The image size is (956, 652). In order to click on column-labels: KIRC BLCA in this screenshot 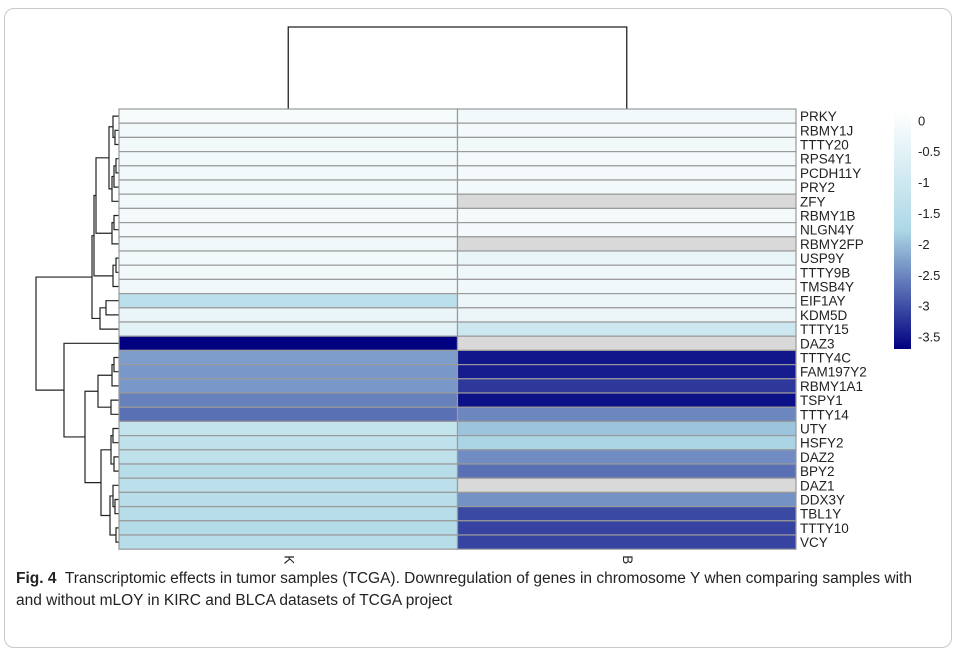, I will do `click(459, 560)`.